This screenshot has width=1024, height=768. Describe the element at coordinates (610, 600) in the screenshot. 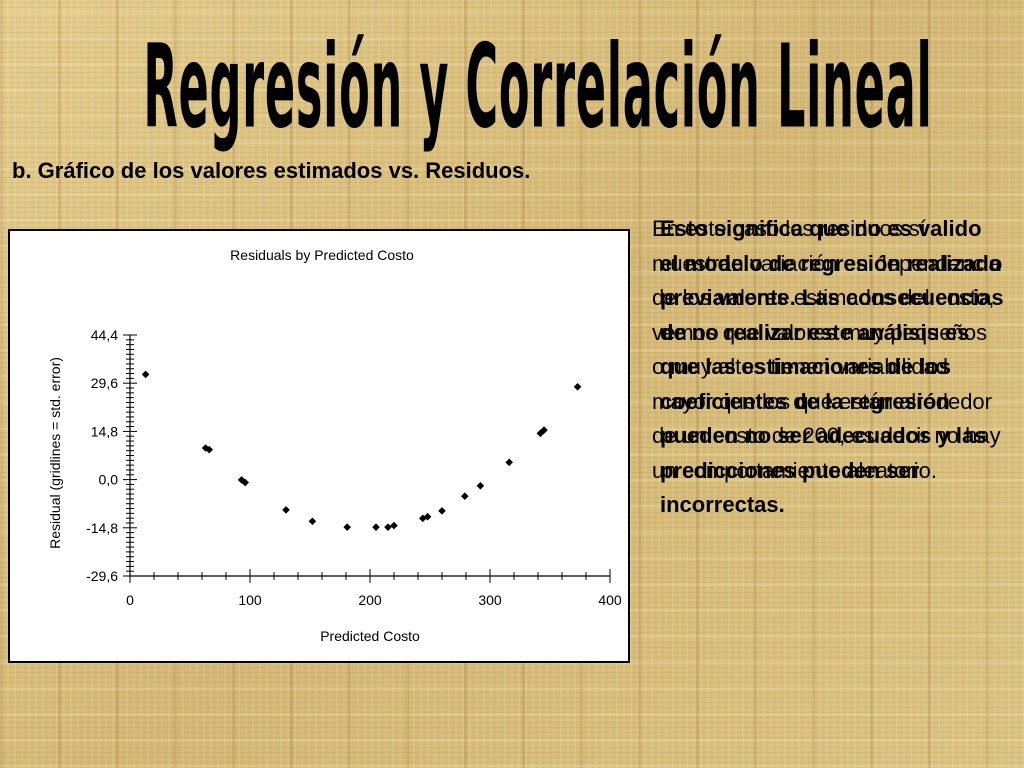

I see `x-tick-label: 400` at that location.